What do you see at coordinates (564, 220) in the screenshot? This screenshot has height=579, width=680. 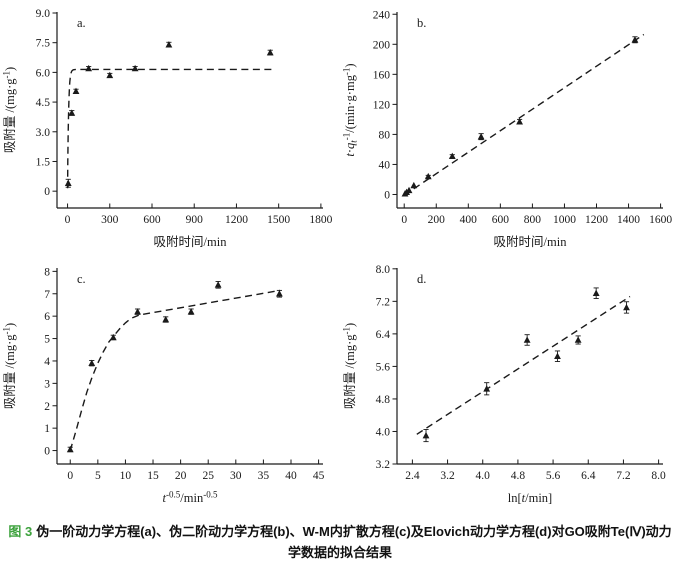 I see `svg-text: 1000` at bounding box center [564, 220].